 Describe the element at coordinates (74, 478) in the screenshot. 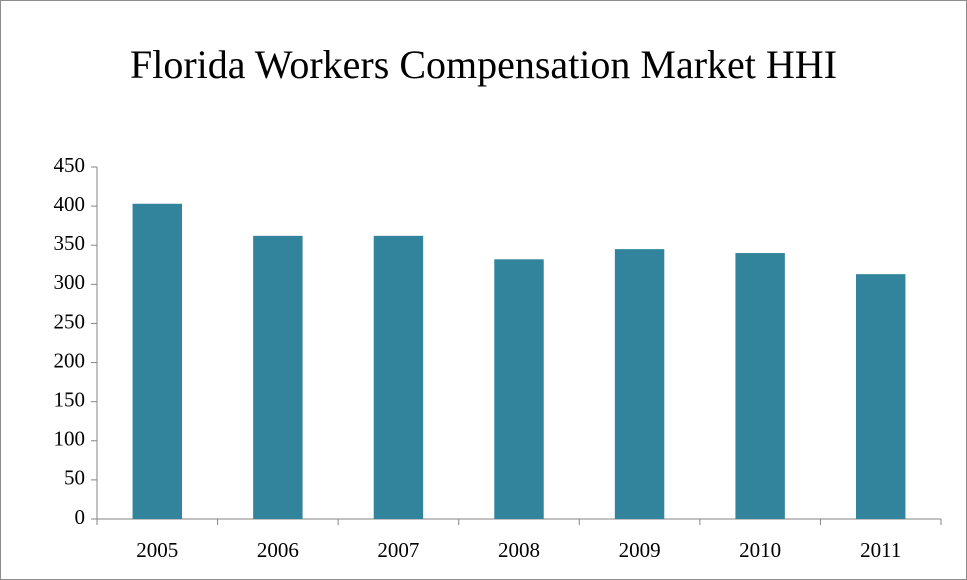

I see `y-tick-label: 50` at that location.